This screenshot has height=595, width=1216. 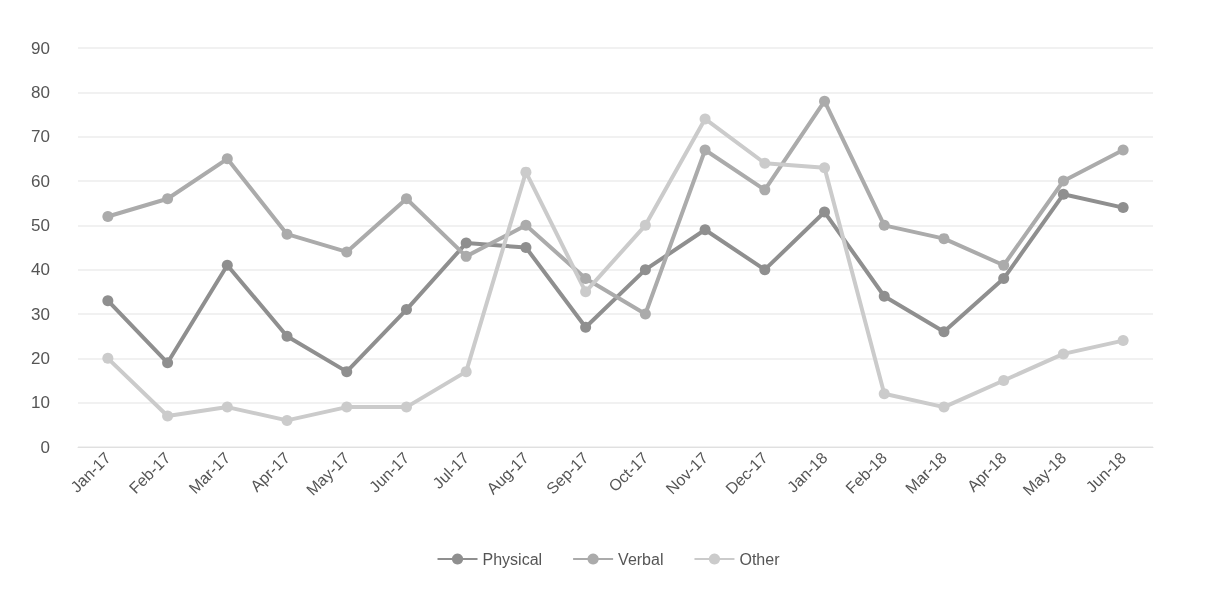 I want to click on y-tick-label: 90, so click(x=40, y=48).